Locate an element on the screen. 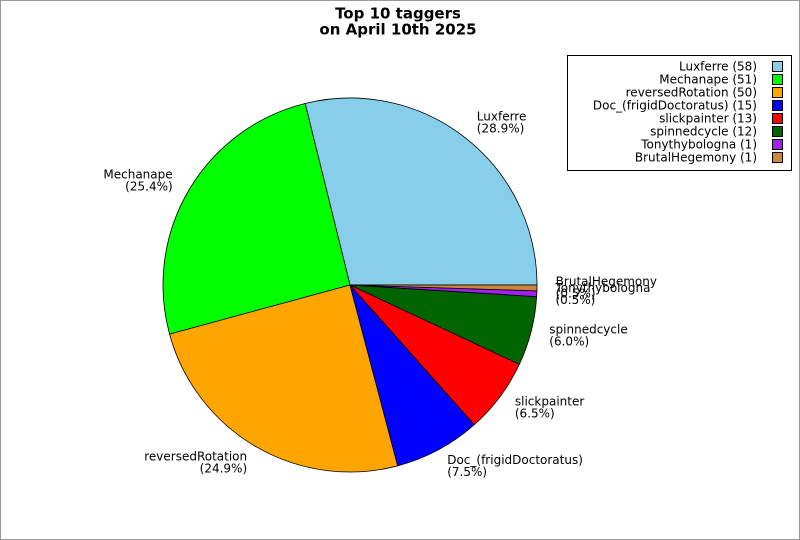 The height and width of the screenshot is (540, 800). slice-percent: (6.5%) is located at coordinates (535, 413).